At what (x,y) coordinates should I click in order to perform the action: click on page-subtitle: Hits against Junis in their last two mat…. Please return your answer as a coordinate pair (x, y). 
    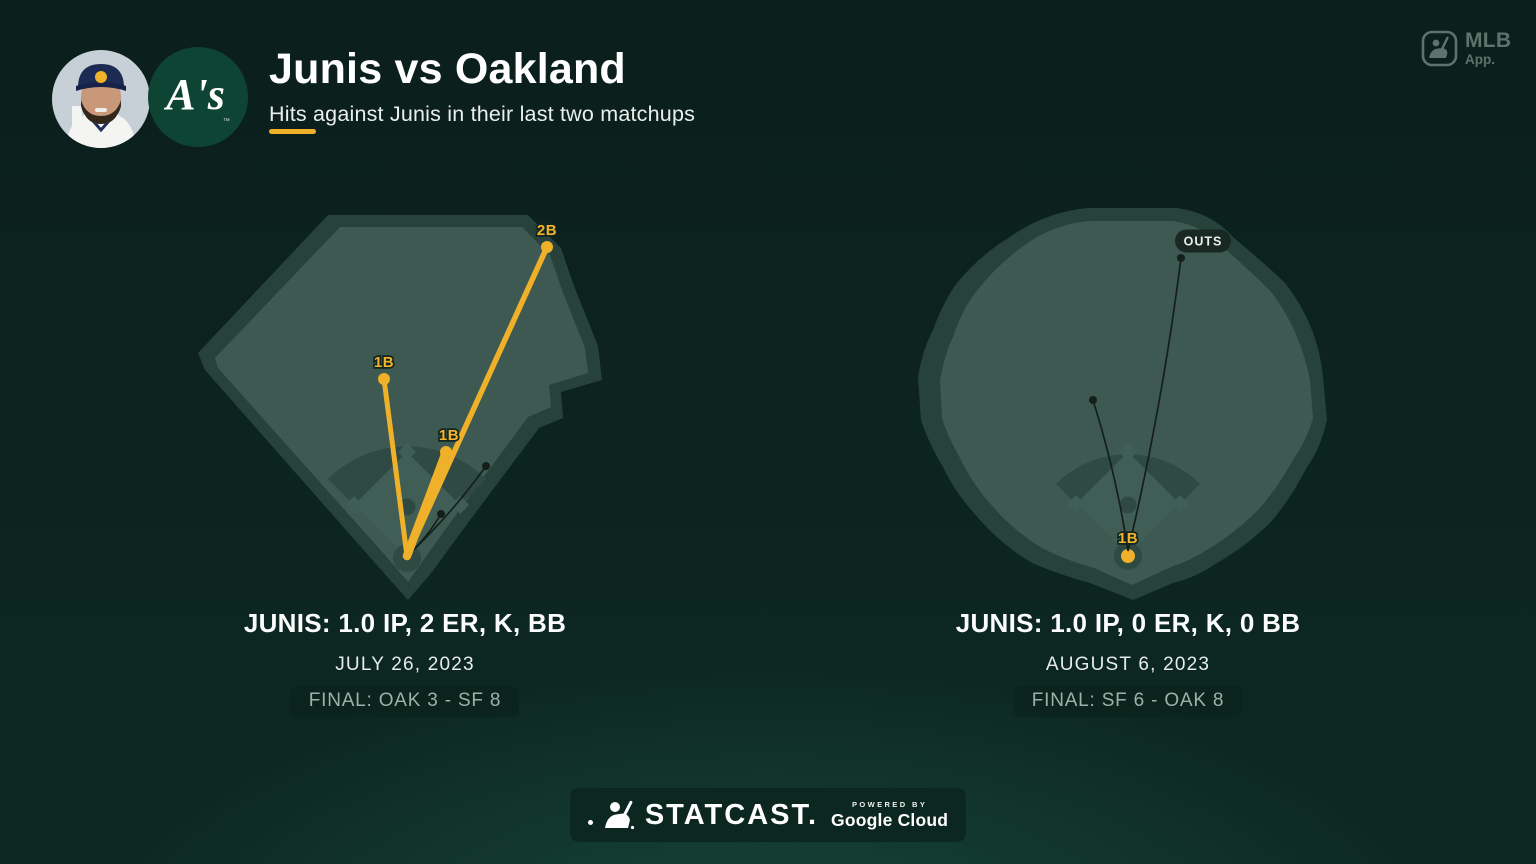
    Looking at the image, I should click on (482, 114).